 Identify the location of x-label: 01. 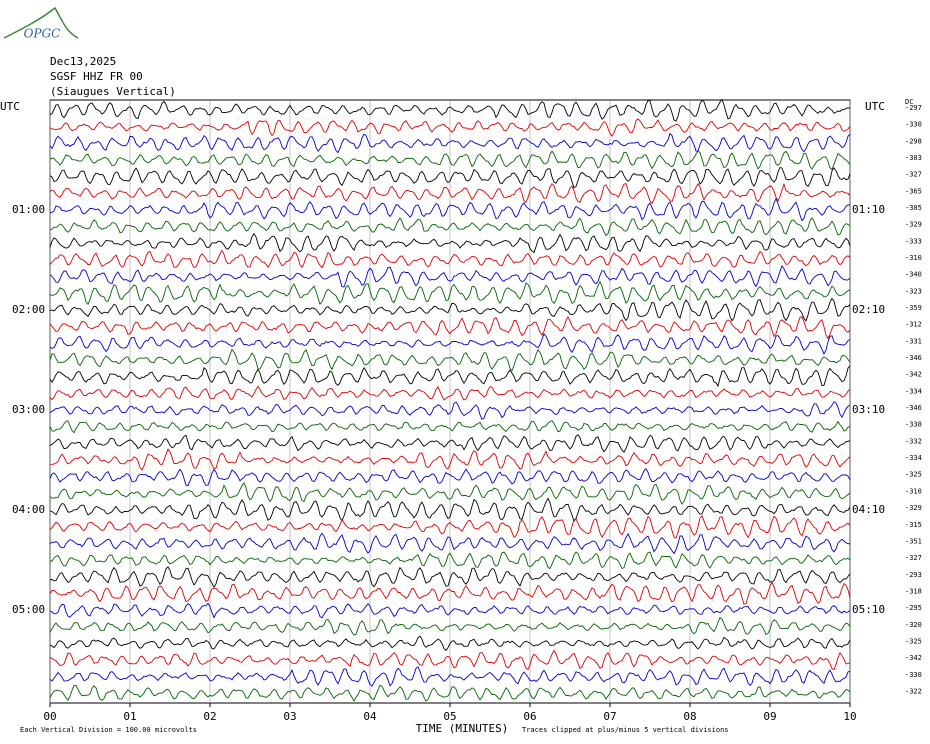
(129, 716).